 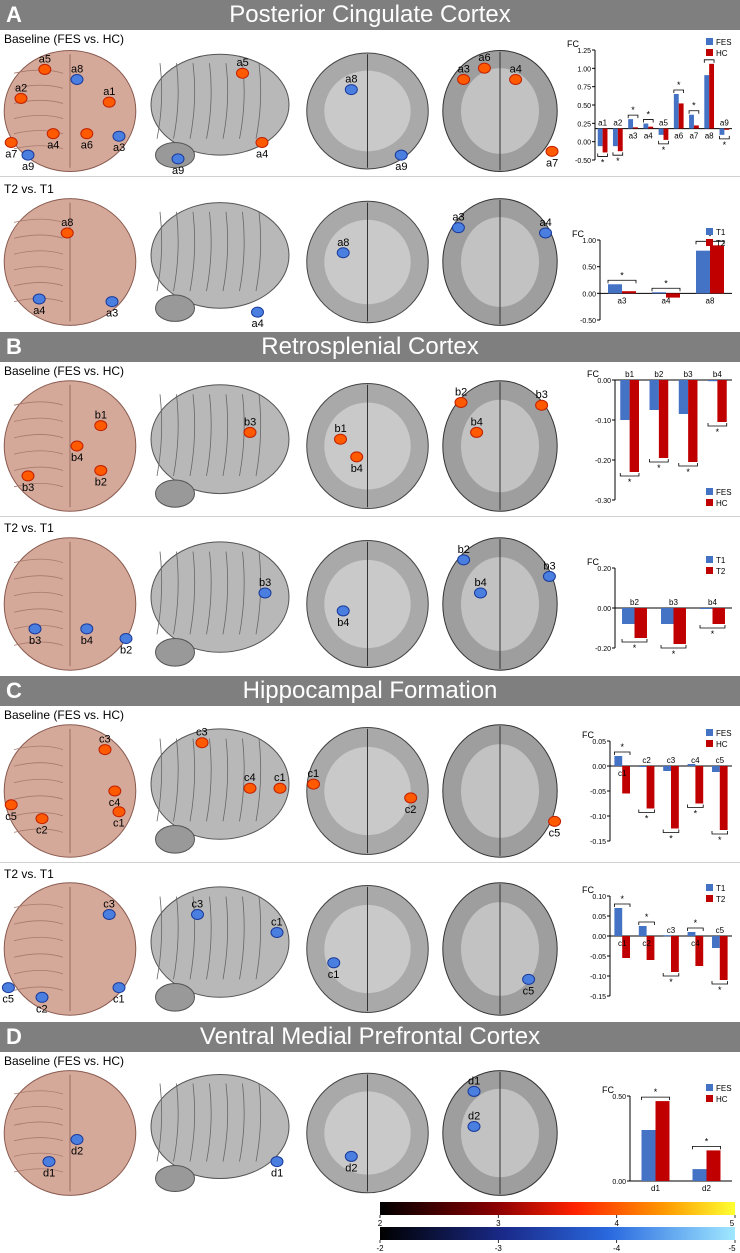 What do you see at coordinates (28, 167) in the screenshot?
I see `region-label: a9` at bounding box center [28, 167].